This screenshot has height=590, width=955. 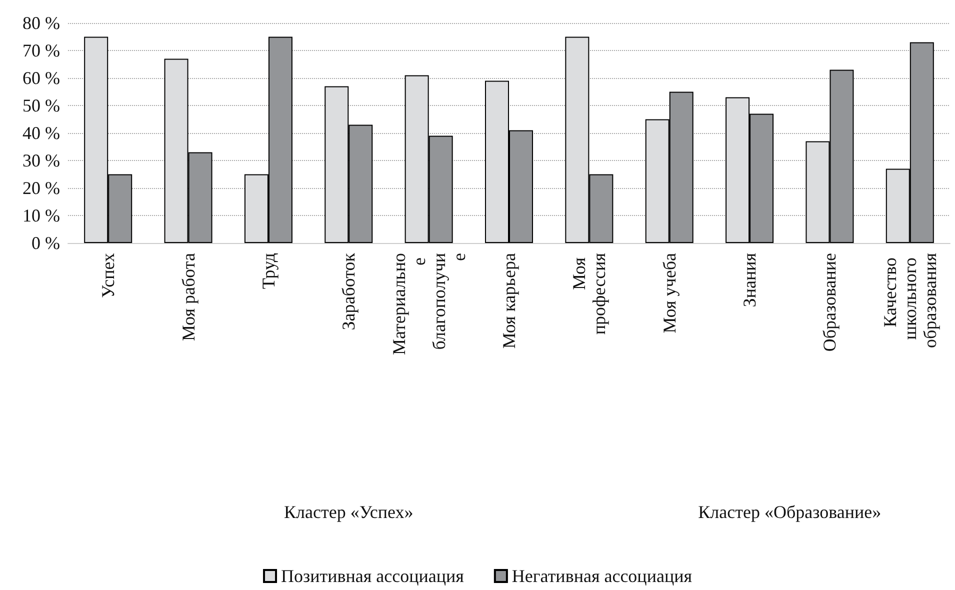 What do you see at coordinates (188, 296) in the screenshot?
I see `x-tick-label: Моя работа` at bounding box center [188, 296].